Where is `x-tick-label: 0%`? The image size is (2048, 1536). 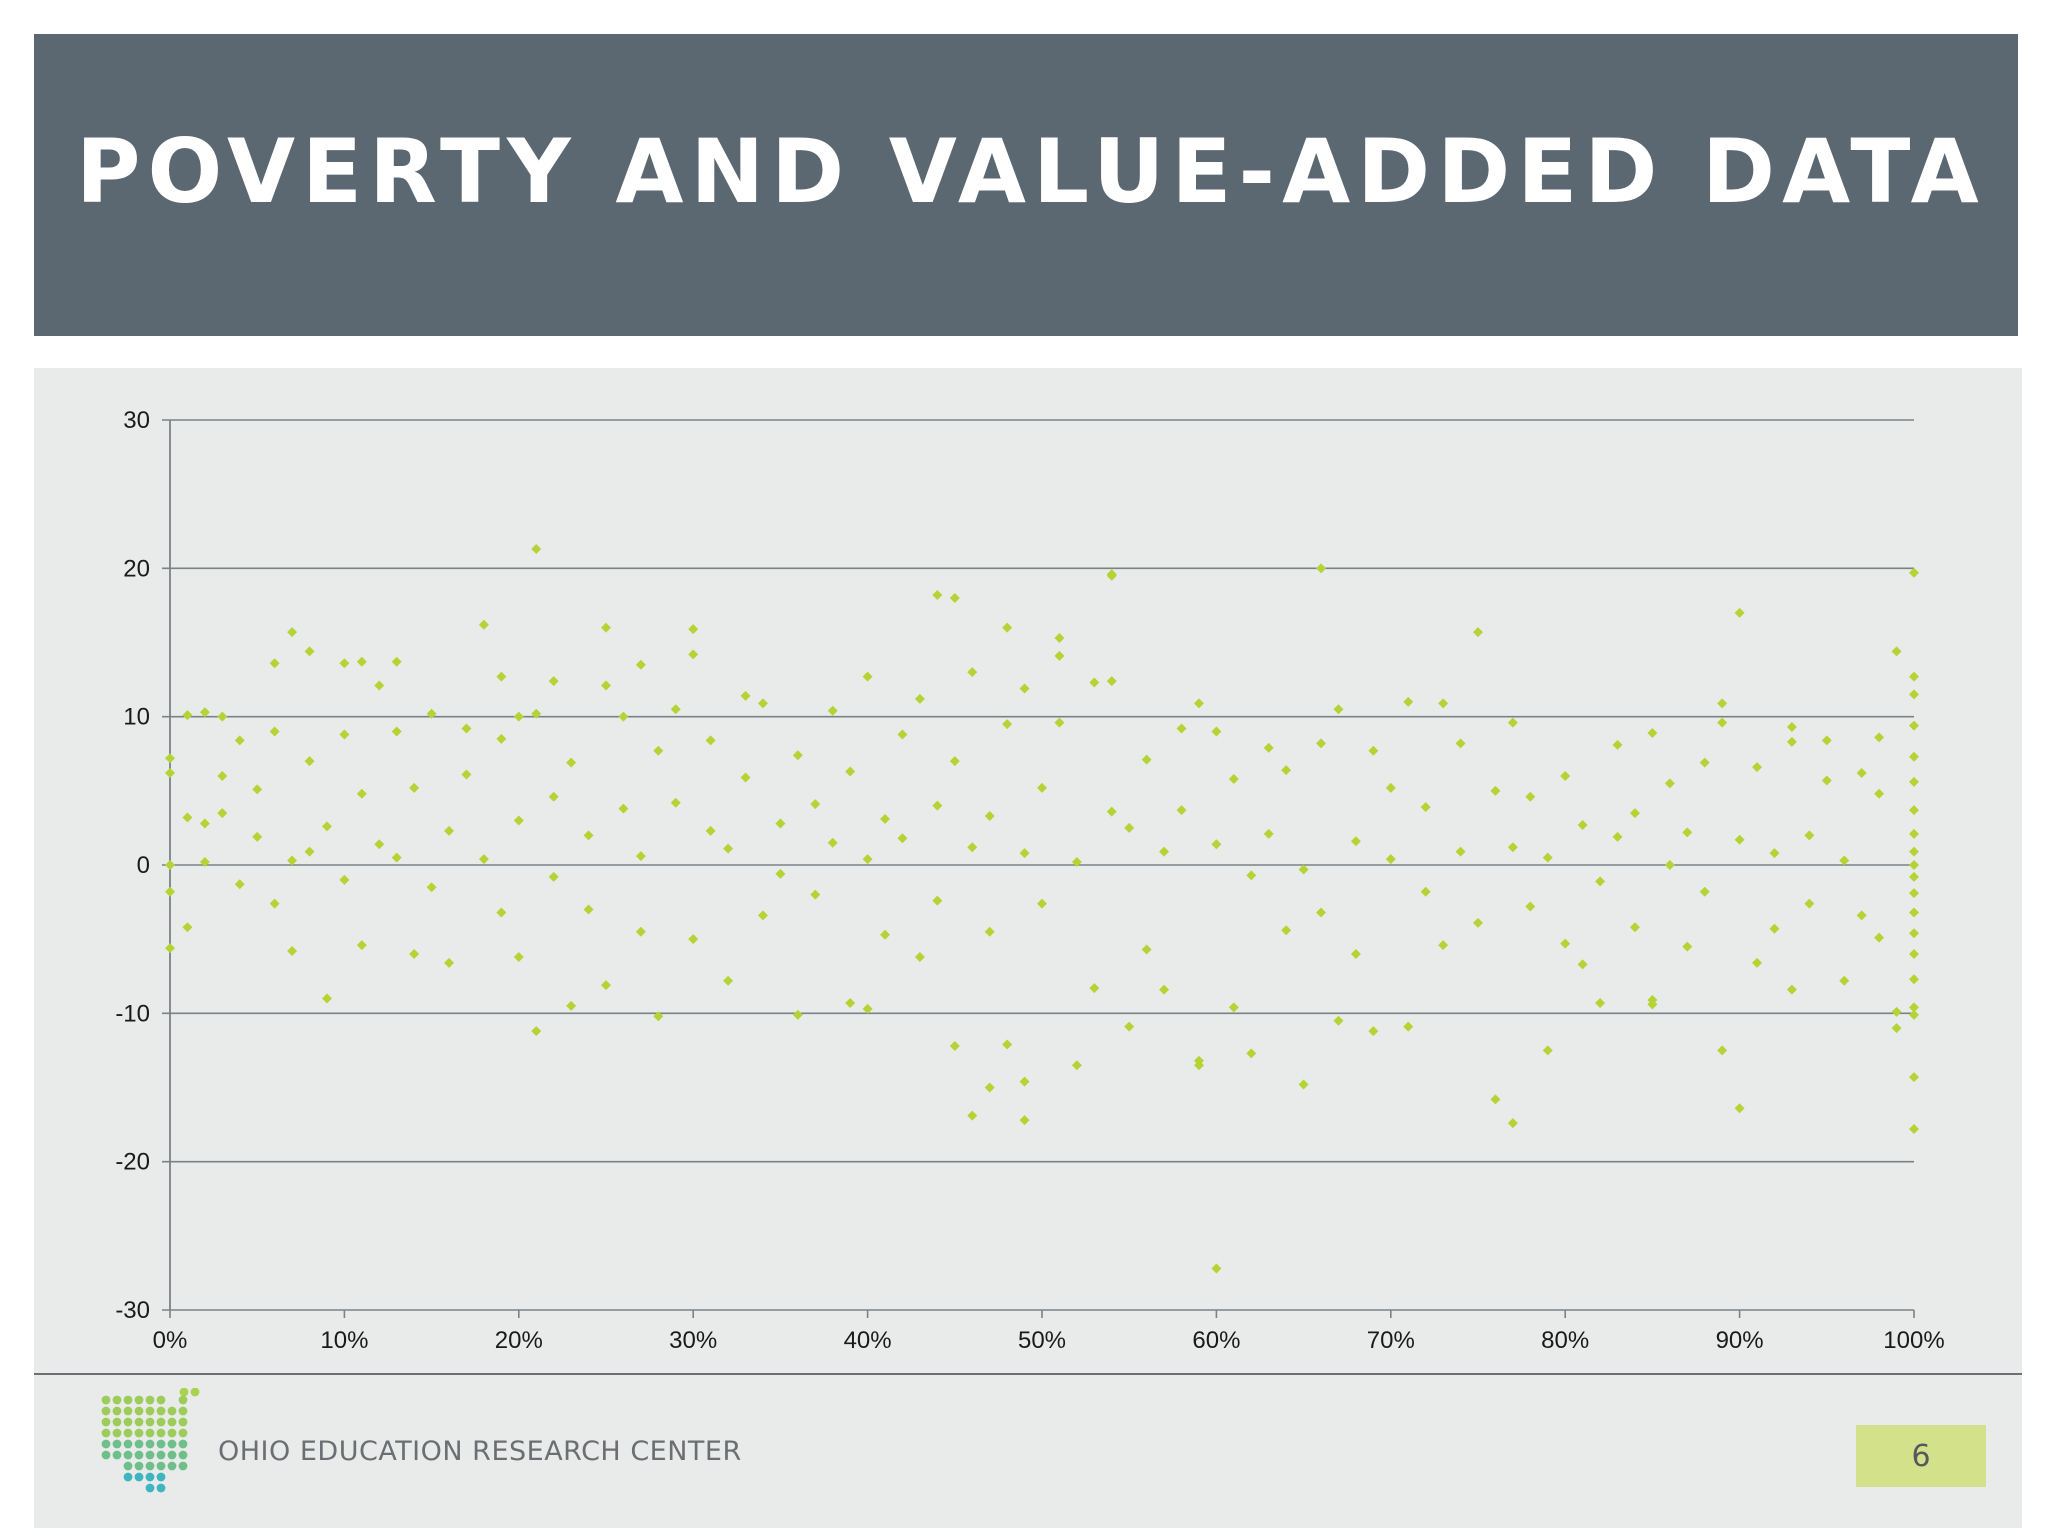 x-tick-label: 0% is located at coordinates (170, 1340).